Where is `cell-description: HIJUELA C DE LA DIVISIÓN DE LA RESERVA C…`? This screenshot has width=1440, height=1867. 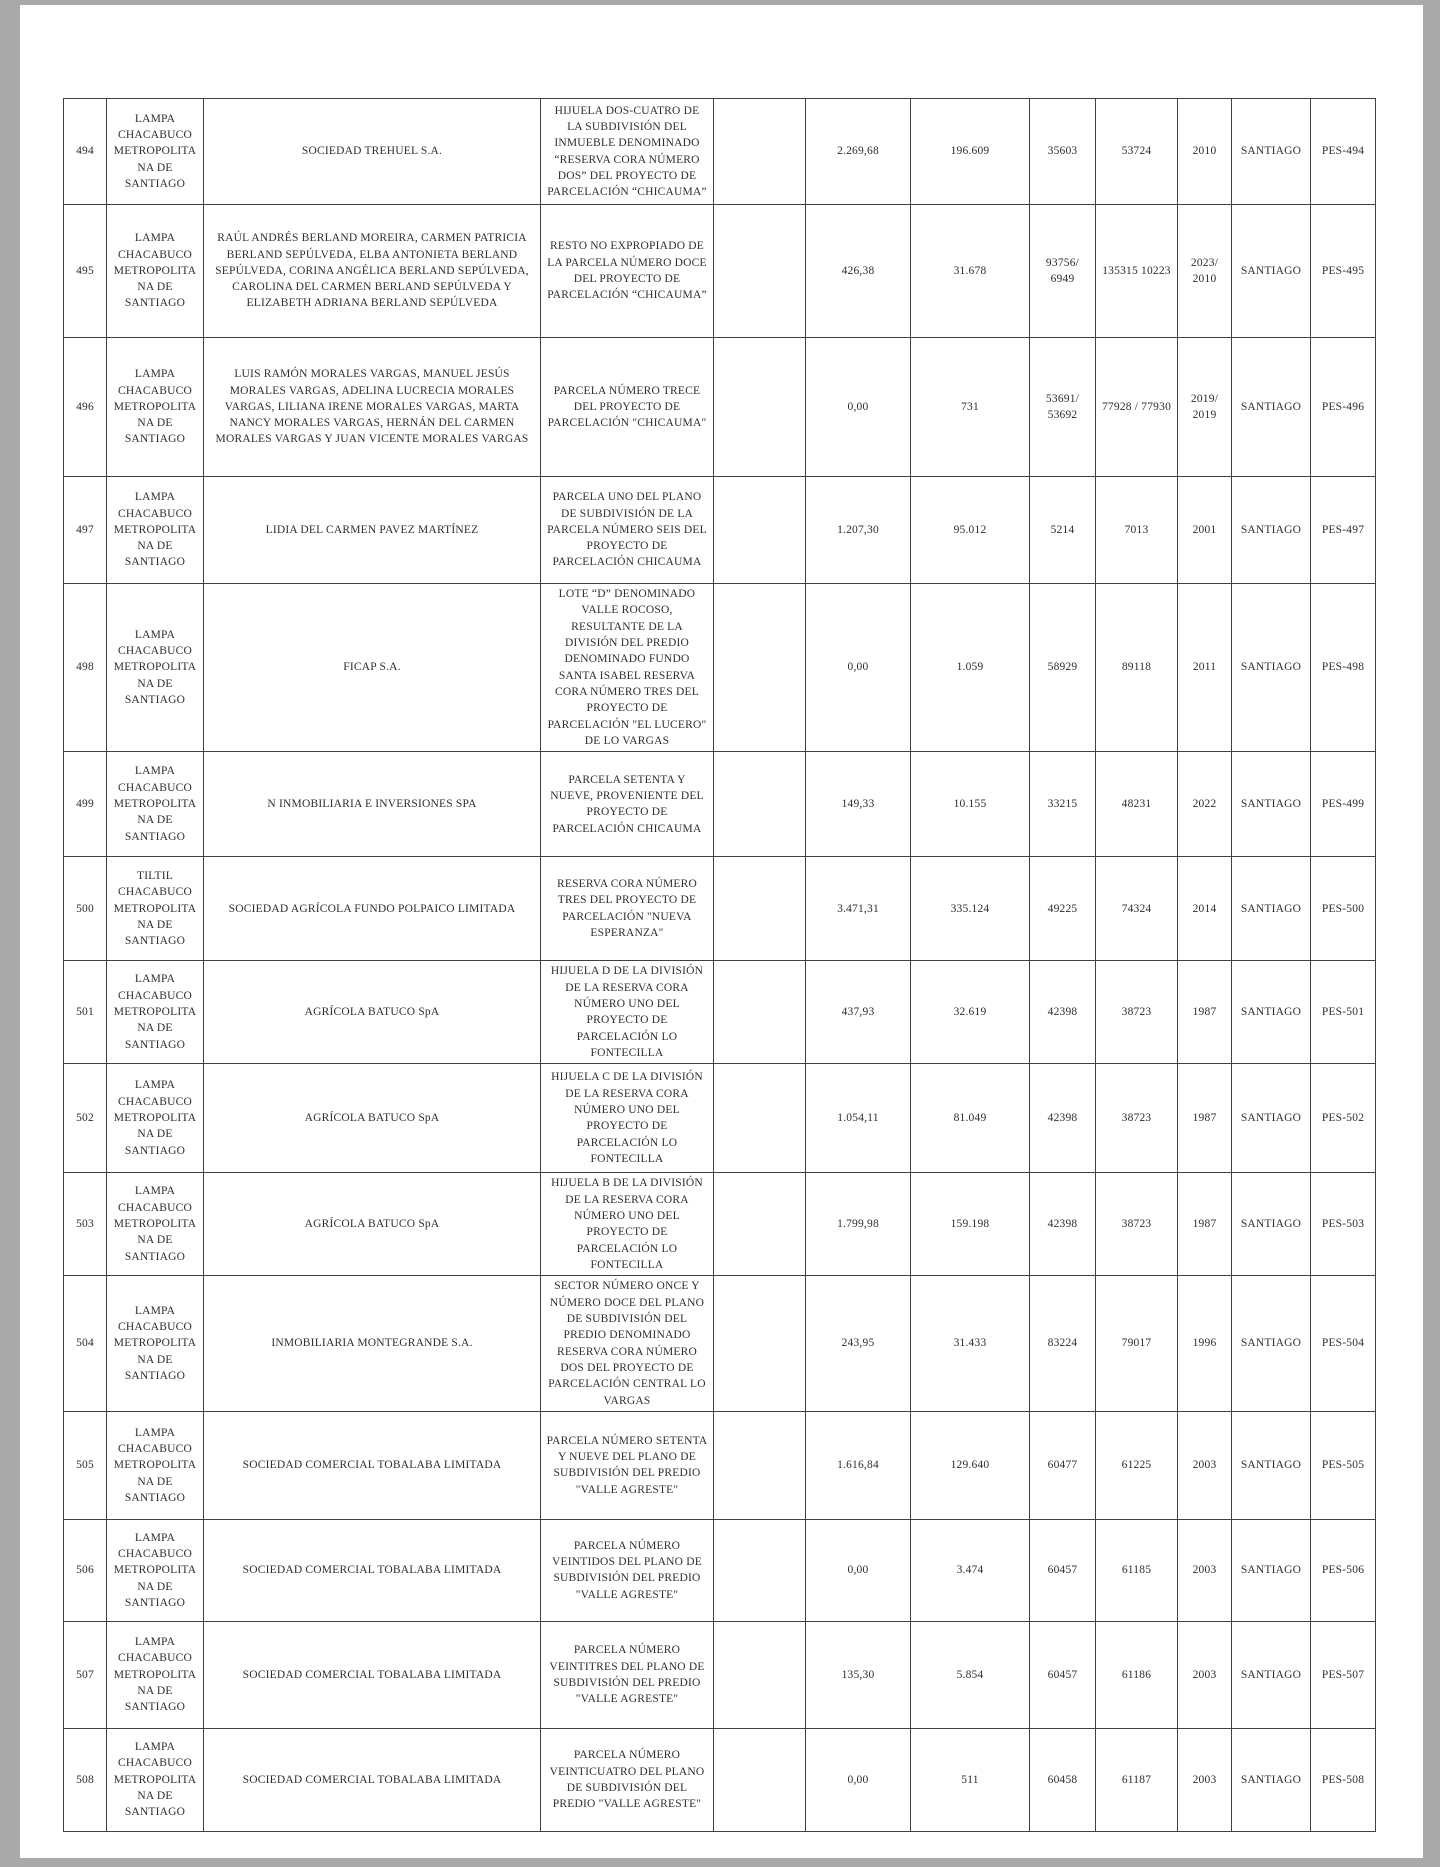
cell-description: HIJUELA C DE LA DIVISIÓN DE LA RESERVA C… is located at coordinates (627, 1118).